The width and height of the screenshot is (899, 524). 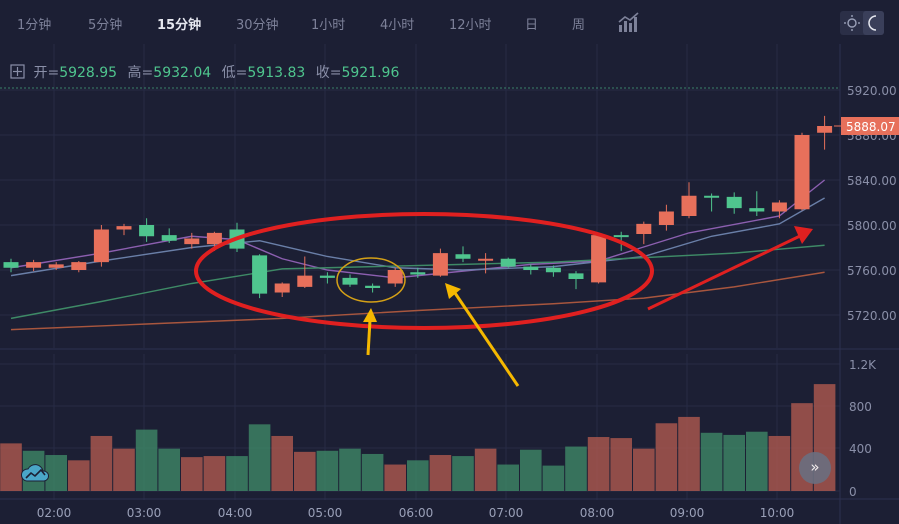 I want to click on crosshair-toggle-icon, so click(x=17, y=71).